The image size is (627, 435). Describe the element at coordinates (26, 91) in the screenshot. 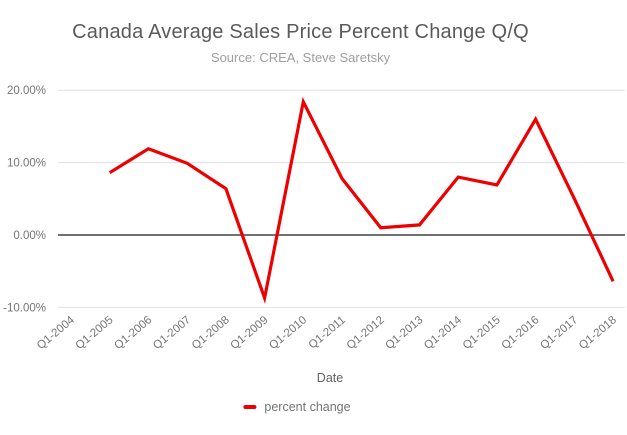

I see `y-tick-label: 20.00%` at that location.